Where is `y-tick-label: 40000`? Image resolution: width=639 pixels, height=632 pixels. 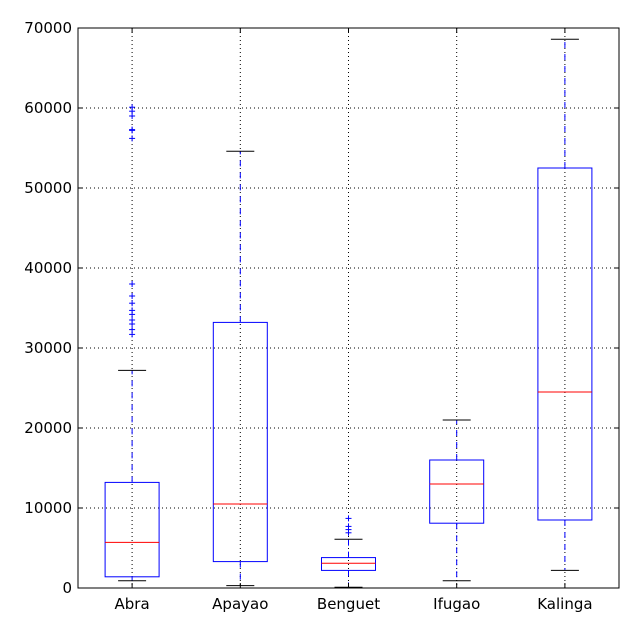
y-tick-label: 40000 is located at coordinates (48, 268).